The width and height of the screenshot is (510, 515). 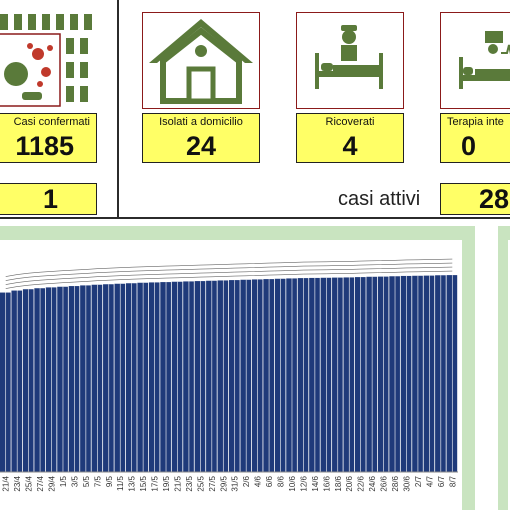 I want to click on x-tick-label-15: 21/5, so click(x=178, y=483).